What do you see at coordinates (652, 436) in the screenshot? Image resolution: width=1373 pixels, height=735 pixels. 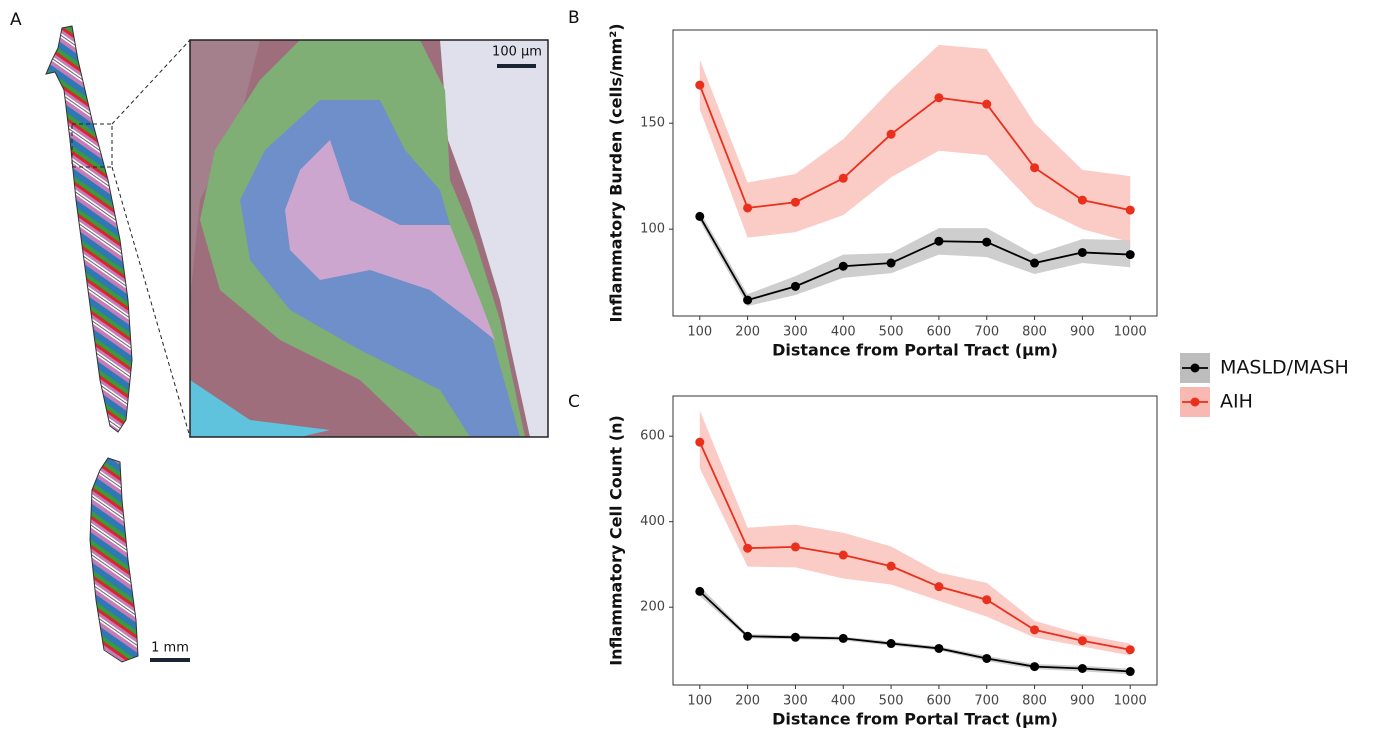 I see `y-tick-label: 600` at bounding box center [652, 436].